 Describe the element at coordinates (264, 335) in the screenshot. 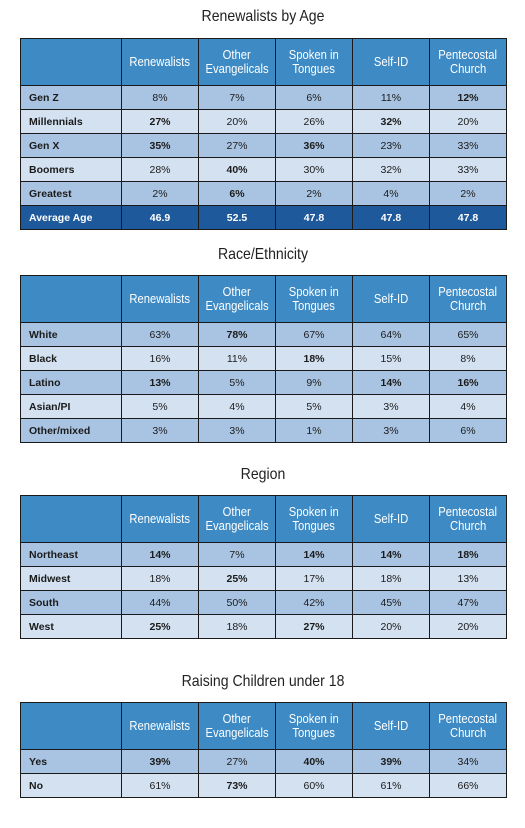

I see `table-row: White 63% 78% 67% 64% 65%` at that location.